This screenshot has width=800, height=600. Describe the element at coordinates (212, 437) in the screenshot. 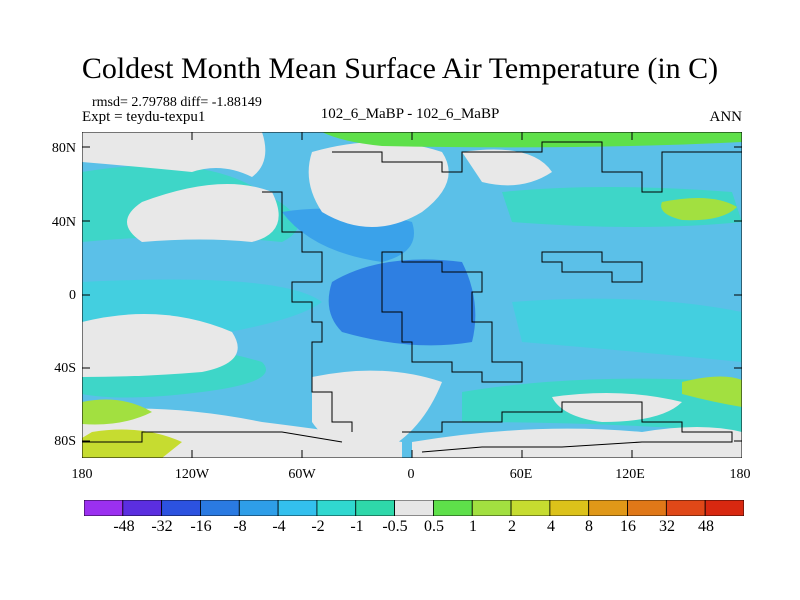

I see `coastline-antarctic-west` at that location.